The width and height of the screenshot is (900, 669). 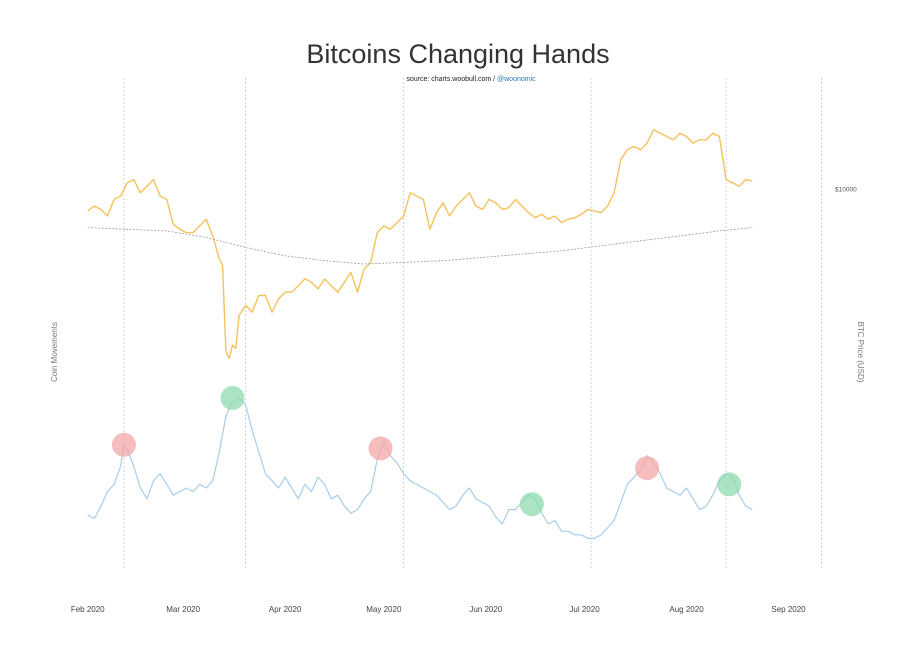 I want to click on x-tick-label: May 2020, so click(x=384, y=609).